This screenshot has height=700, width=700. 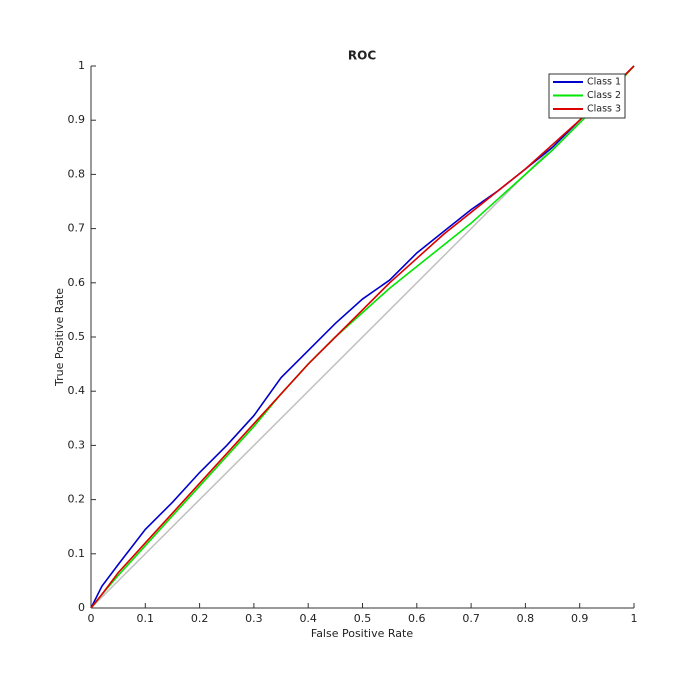 What do you see at coordinates (580, 618) in the screenshot?
I see `x-tick-label: 0.9` at bounding box center [580, 618].